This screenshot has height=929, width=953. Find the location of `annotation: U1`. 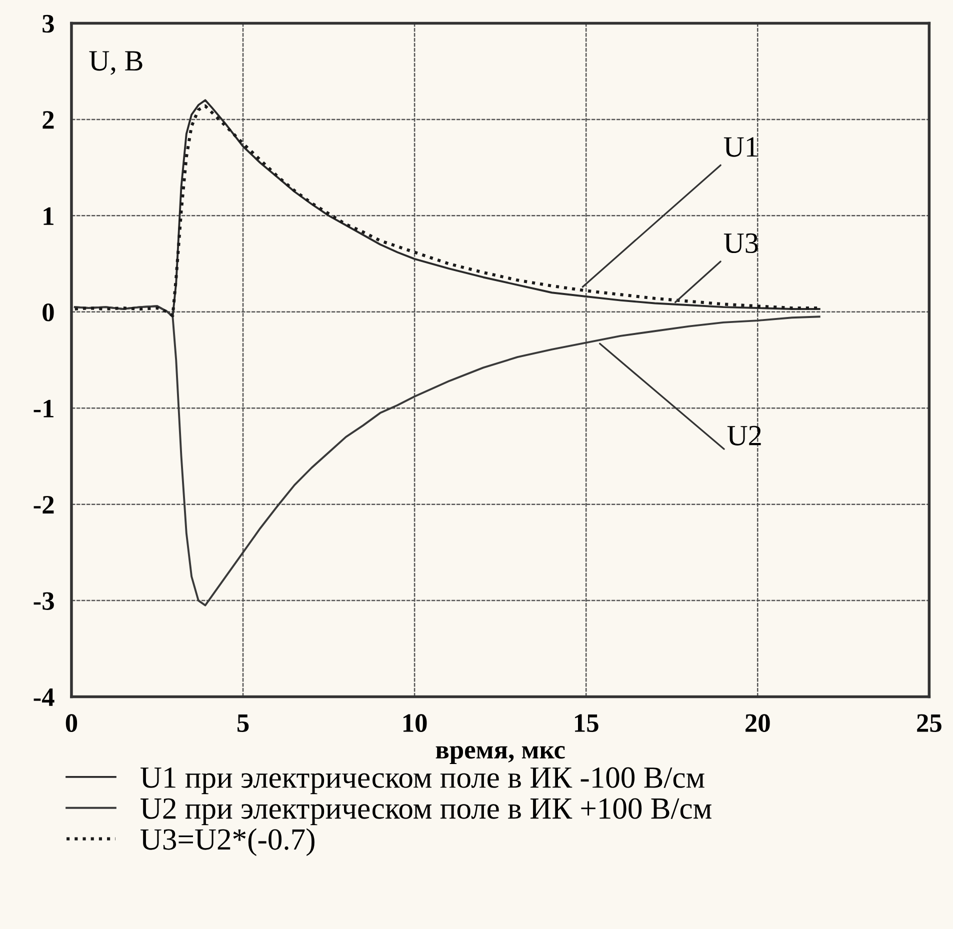

annotation: U1 is located at coordinates (741, 147).